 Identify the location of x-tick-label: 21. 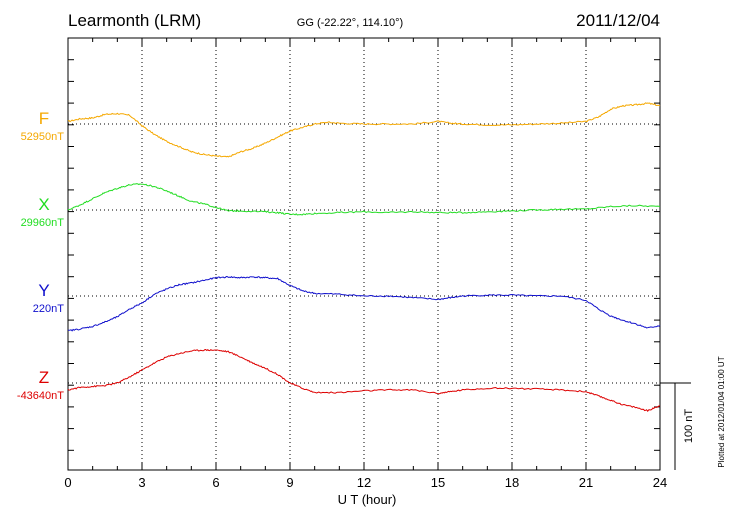
(586, 482).